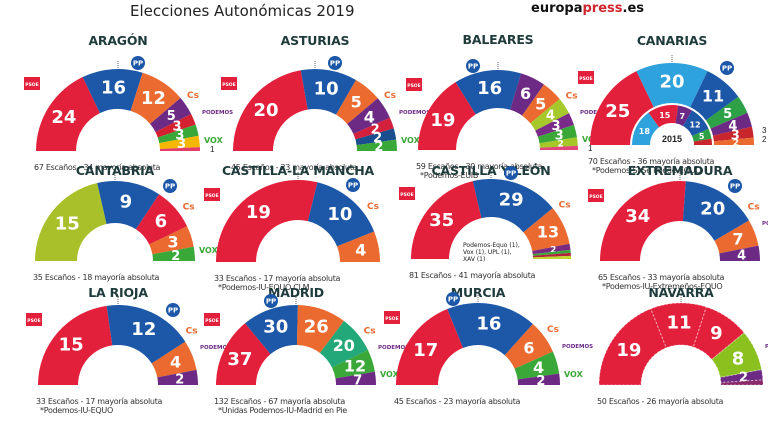 The image size is (768, 432). I want to click on seats-majority-text: 70 Escaños - 36 mayoría absoluta, so click(651, 161).